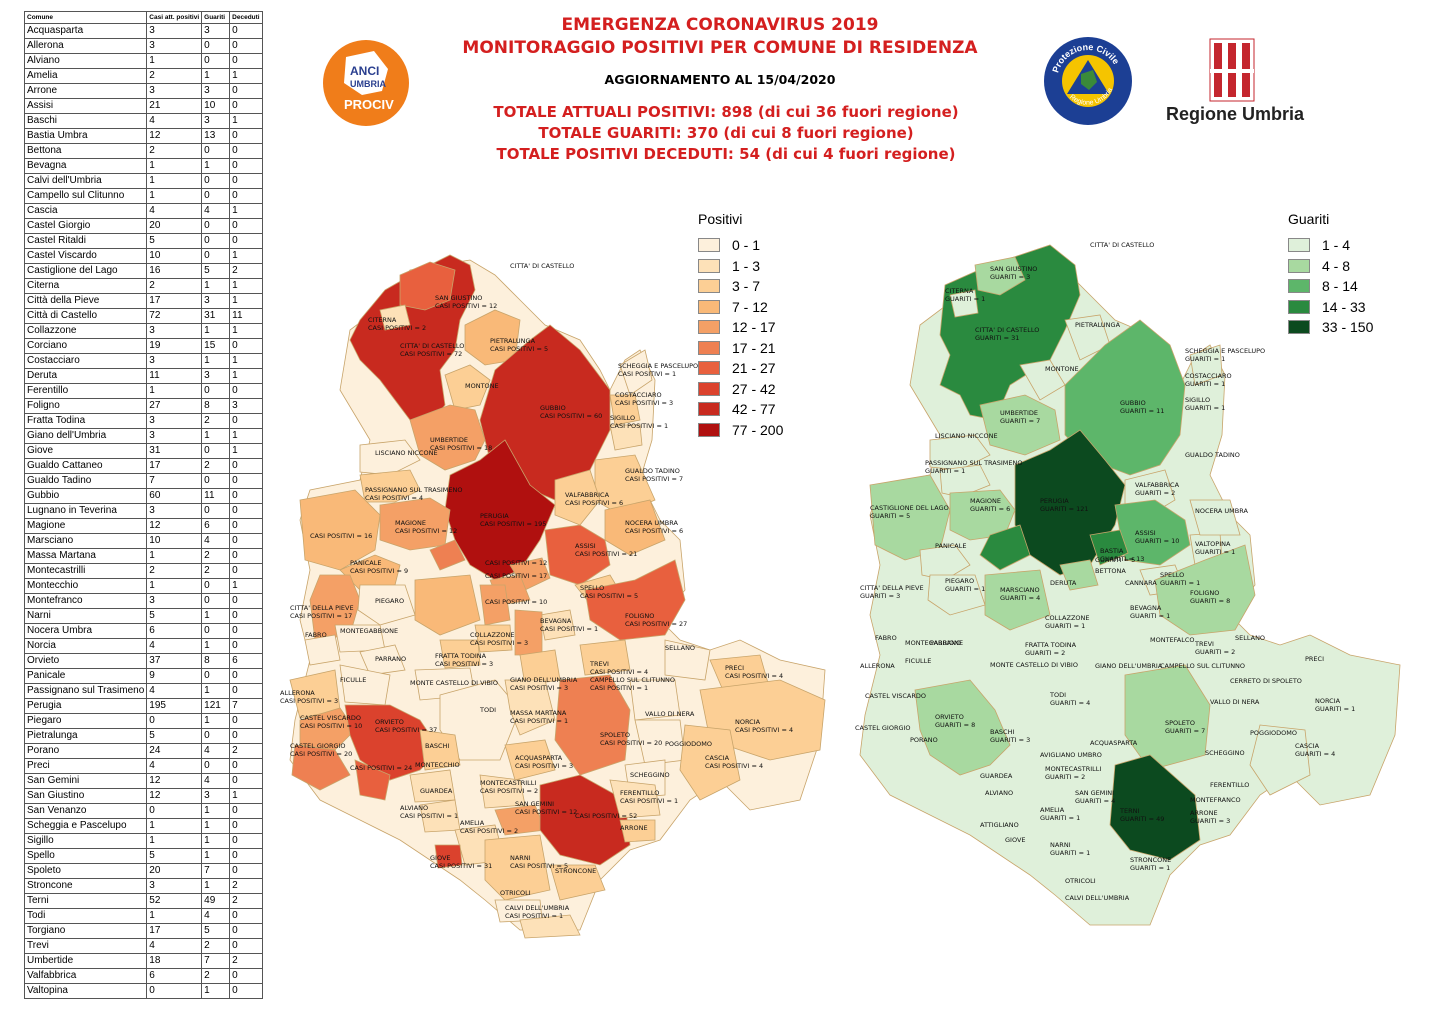  Describe the element at coordinates (740, 430) in the screenshot. I see `legend-item: 77 - 200` at that location.